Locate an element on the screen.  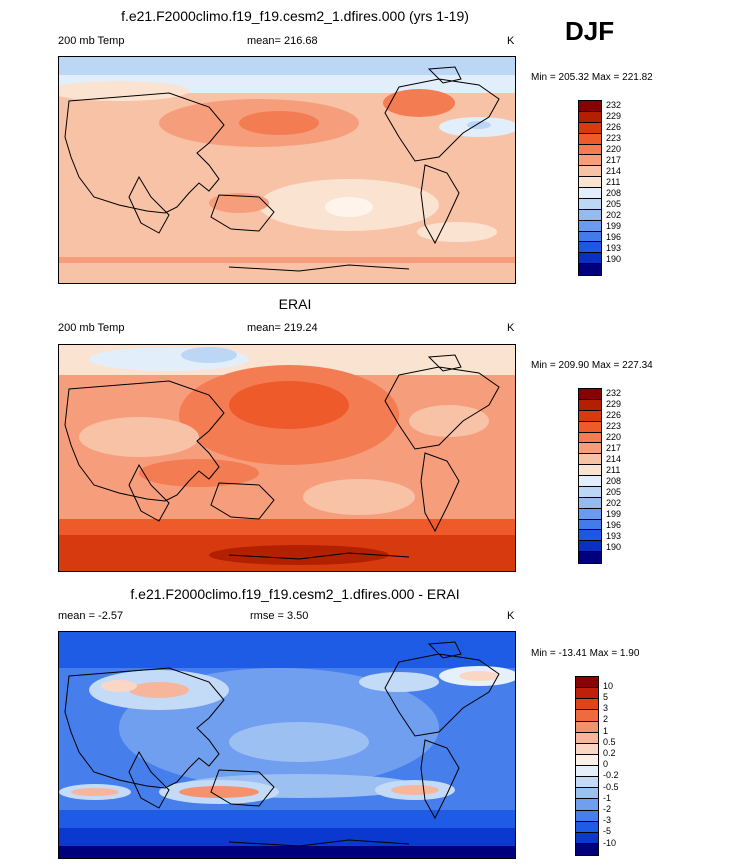
panel2-colorbar-swatches is located at coordinates (590, 476).